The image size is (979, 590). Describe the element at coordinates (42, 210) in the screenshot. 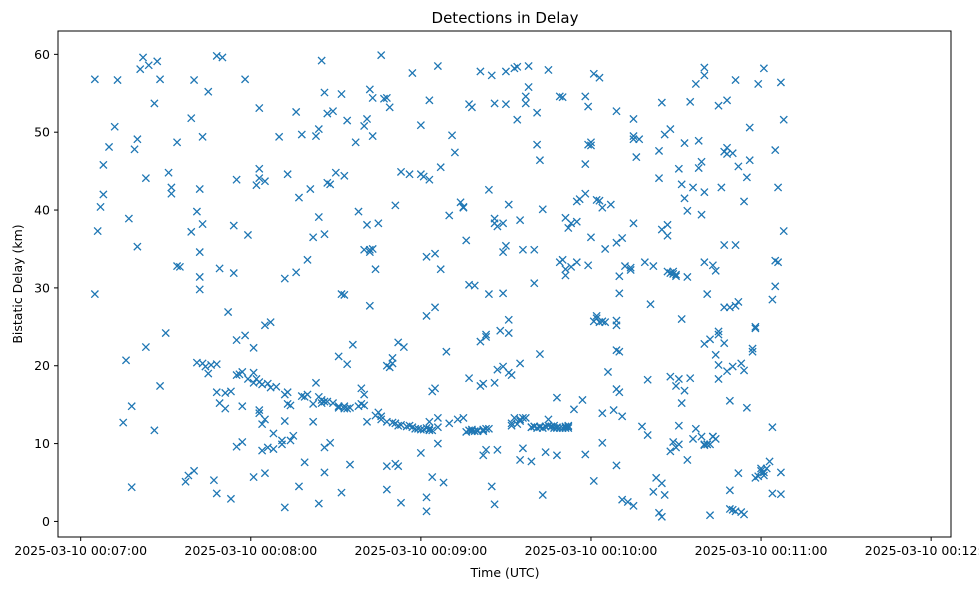

I see `y-tick-label: 40` at that location.